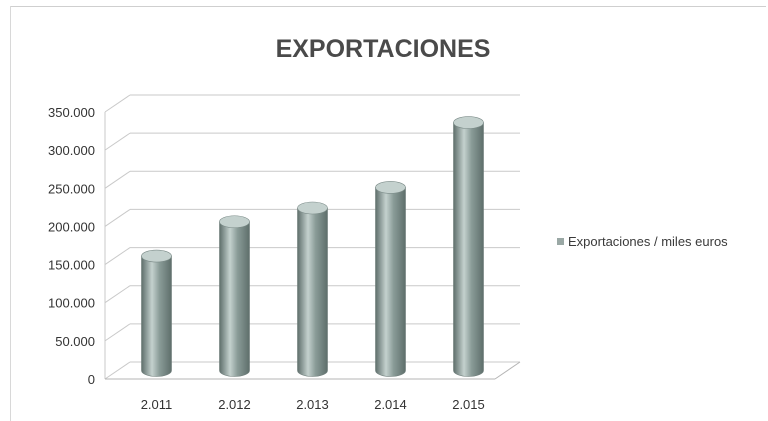 This screenshot has height=421, width=768. I want to click on bar-2.011, so click(156, 313).